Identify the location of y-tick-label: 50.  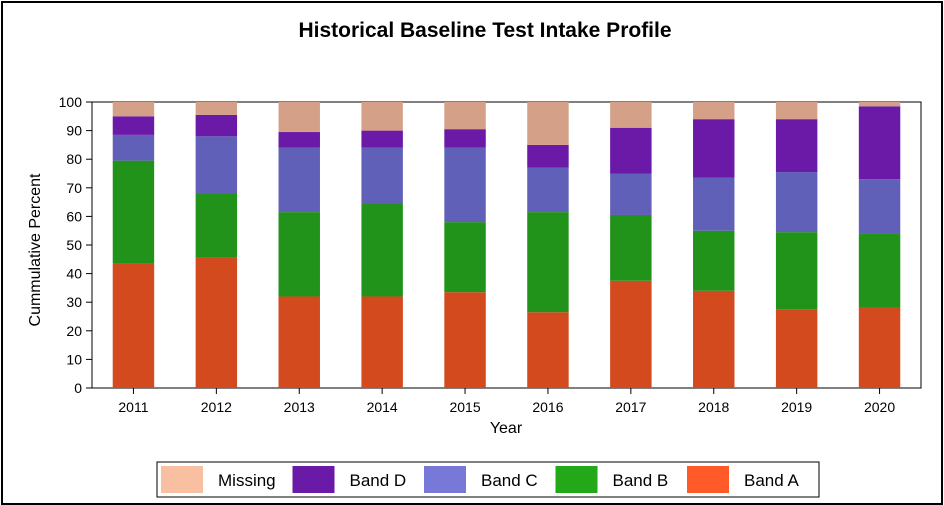
(74, 245).